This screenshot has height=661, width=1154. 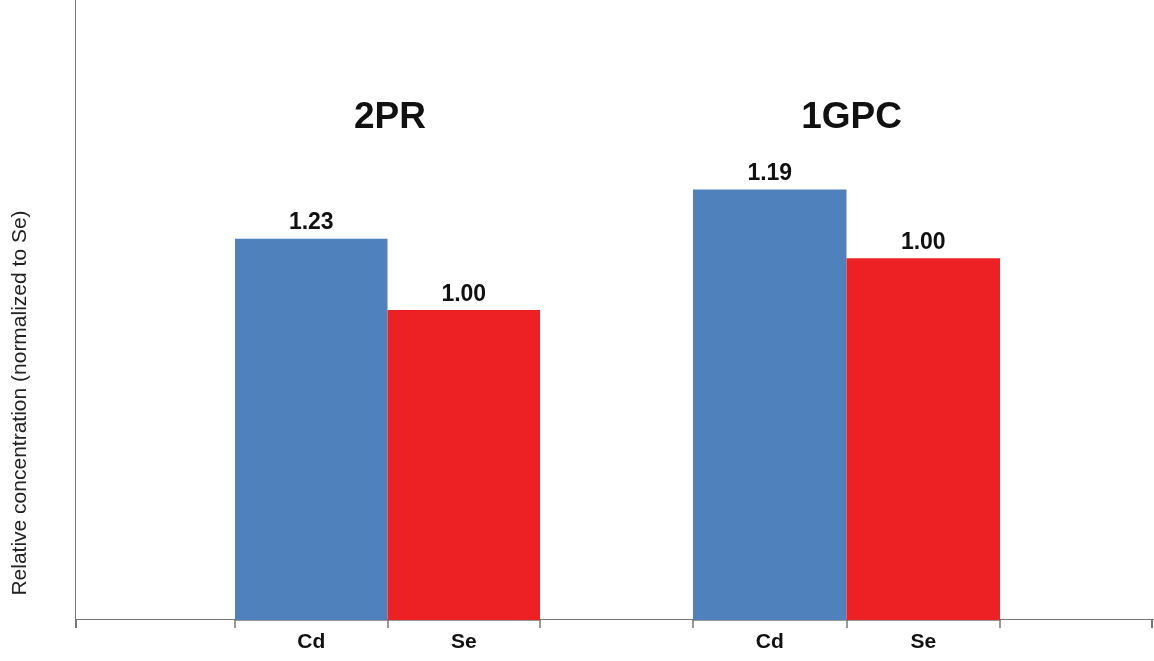 What do you see at coordinates (18, 403) in the screenshot?
I see `y-axis-title: Relative concentration (normalized to Se)` at bounding box center [18, 403].